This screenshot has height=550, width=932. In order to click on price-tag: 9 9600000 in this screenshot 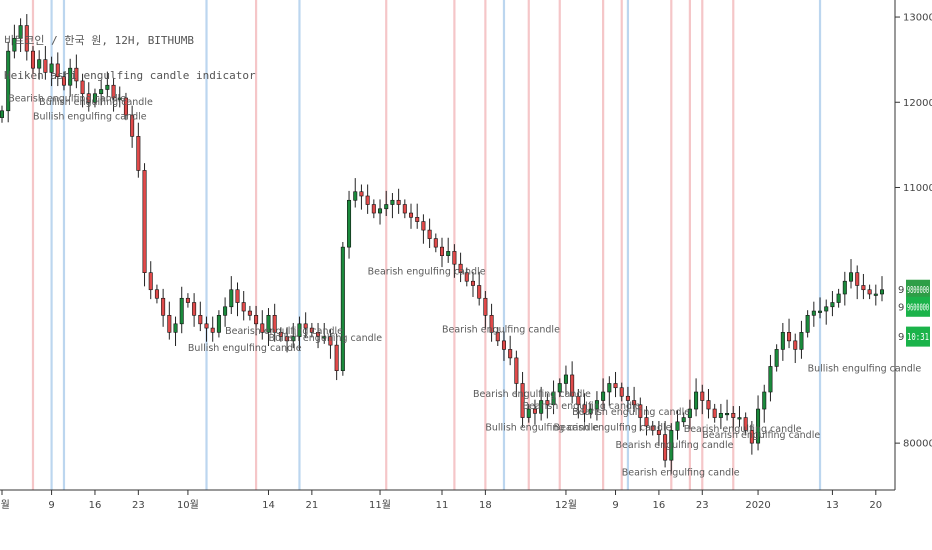, I will do `click(914, 306)`.